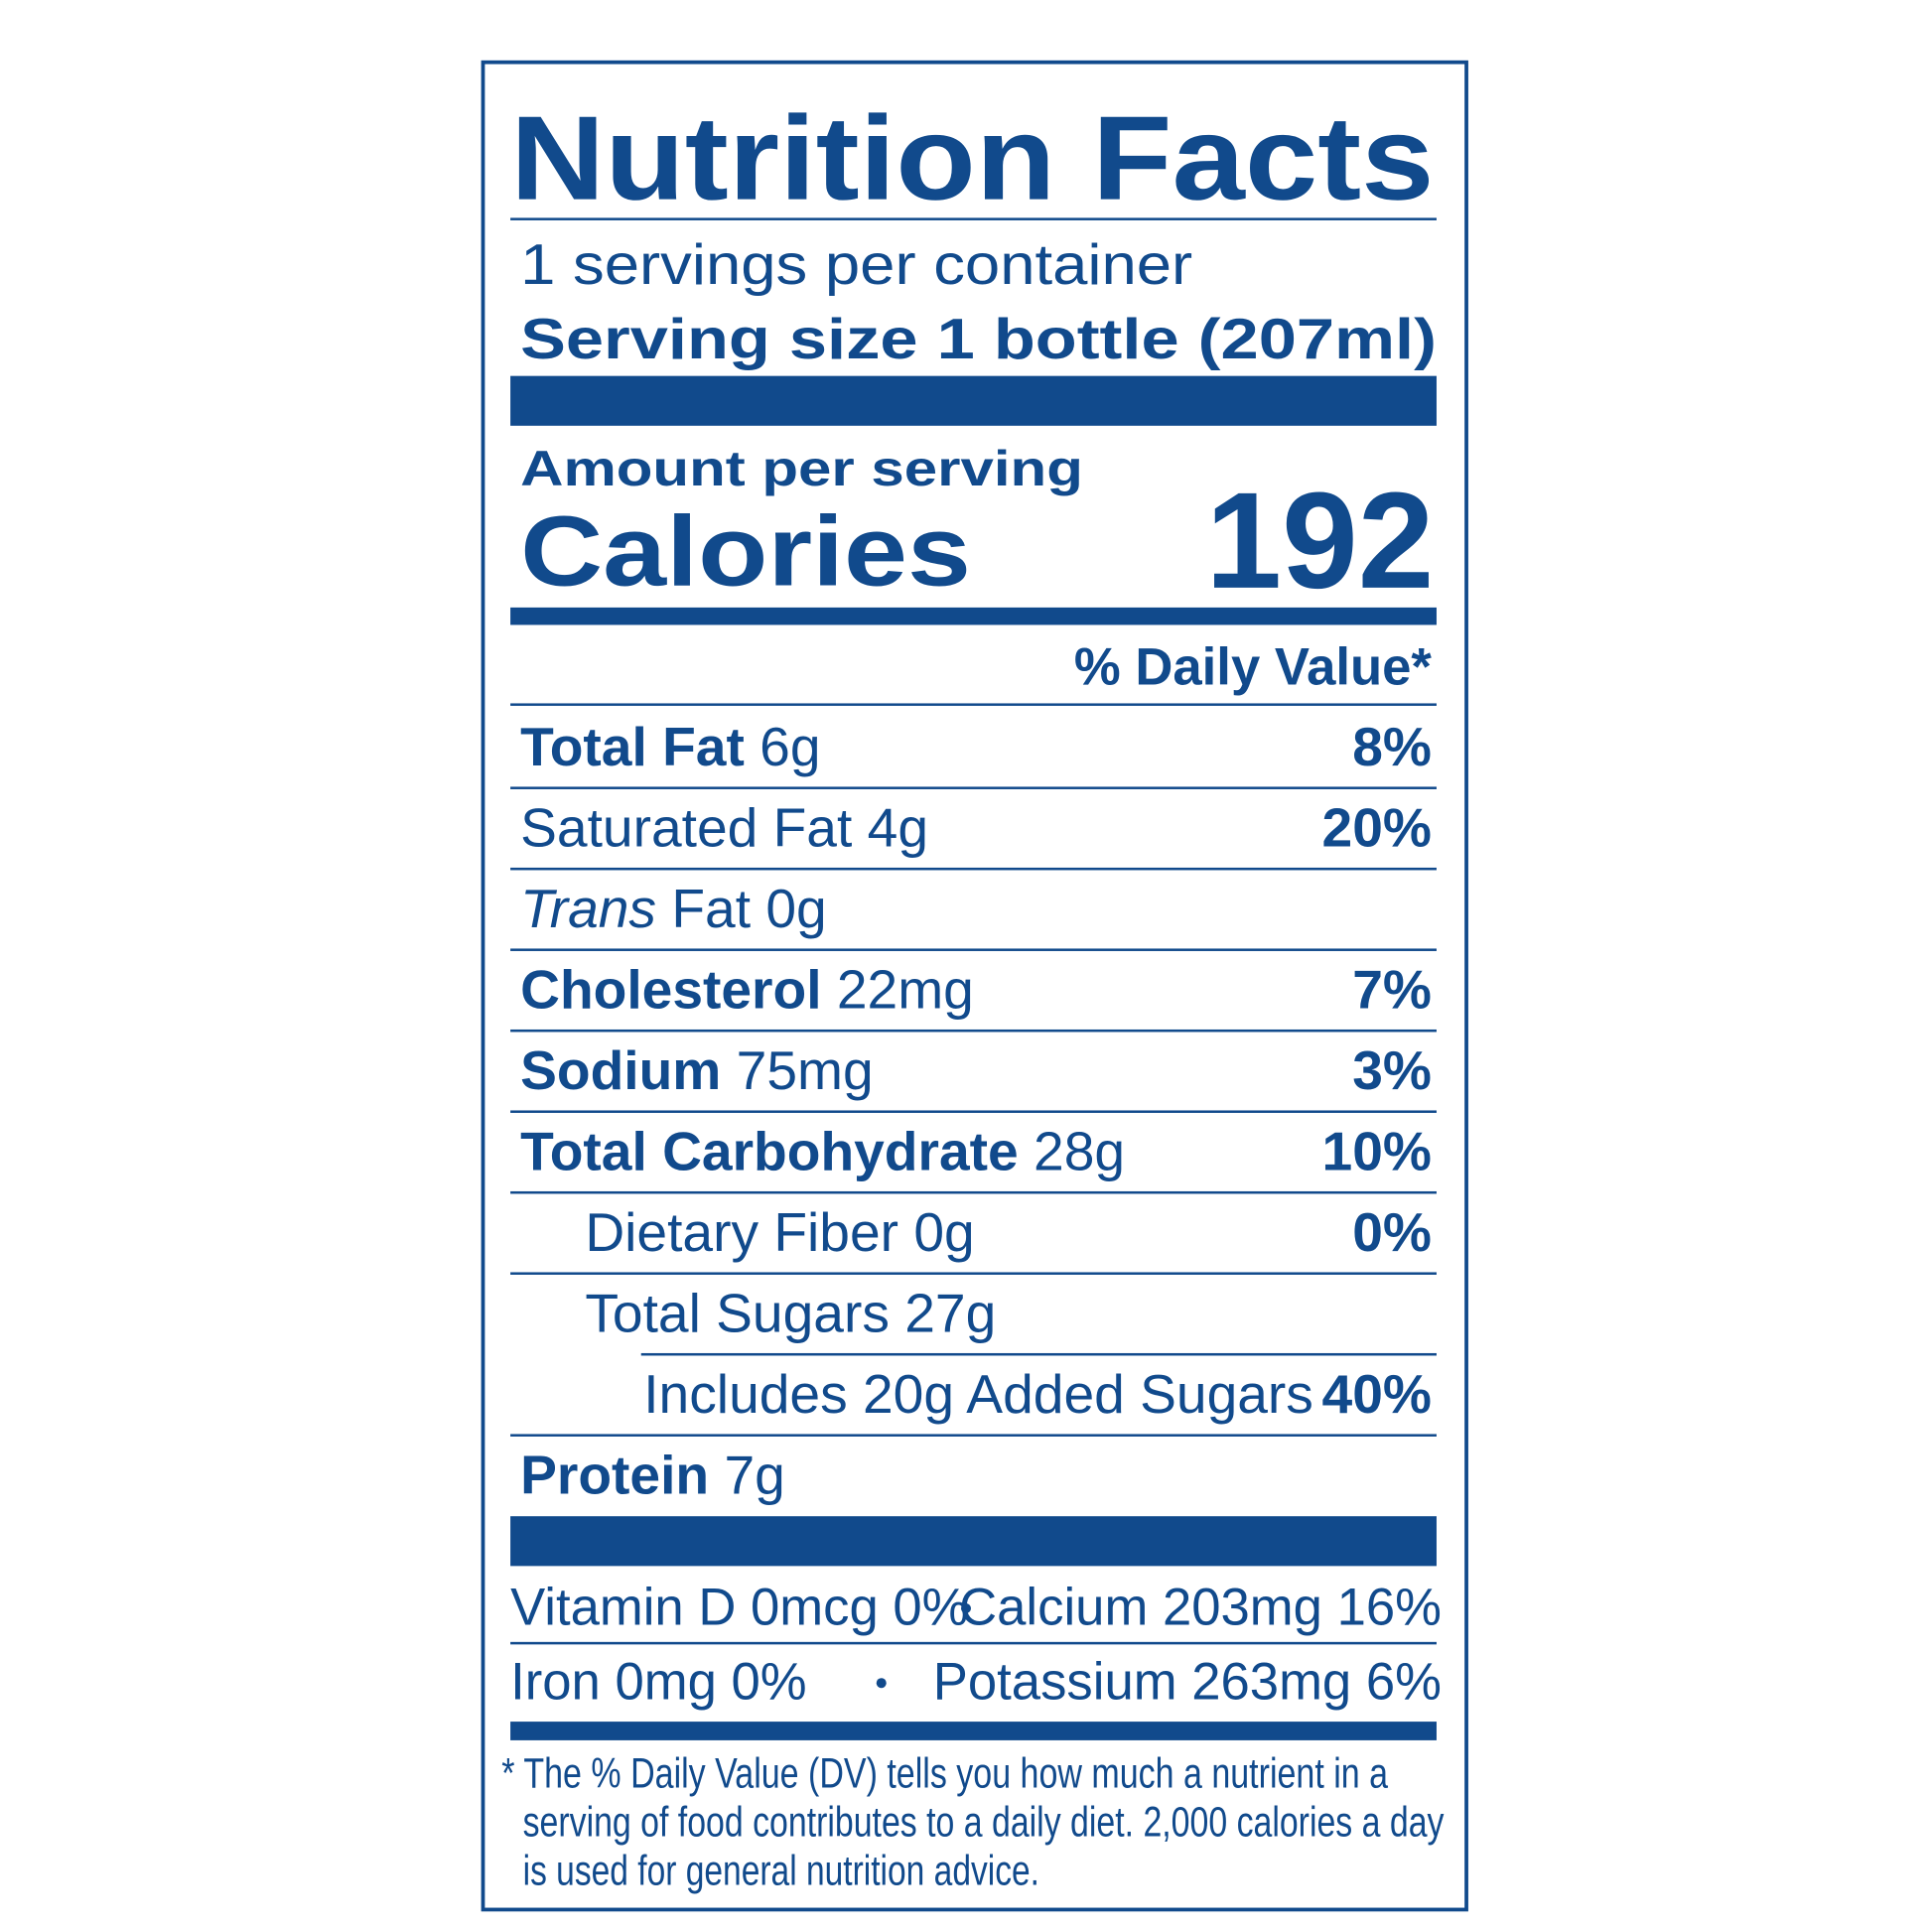 The image size is (1932, 1932). What do you see at coordinates (801, 468) in the screenshot?
I see `amount-per-serving: Amount per serving` at bounding box center [801, 468].